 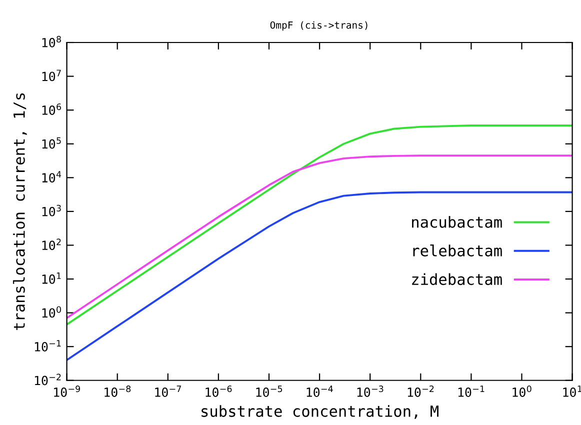 What do you see at coordinates (522, 391) in the screenshot?
I see `x-tick-label: 10$^{0}$` at bounding box center [522, 391].